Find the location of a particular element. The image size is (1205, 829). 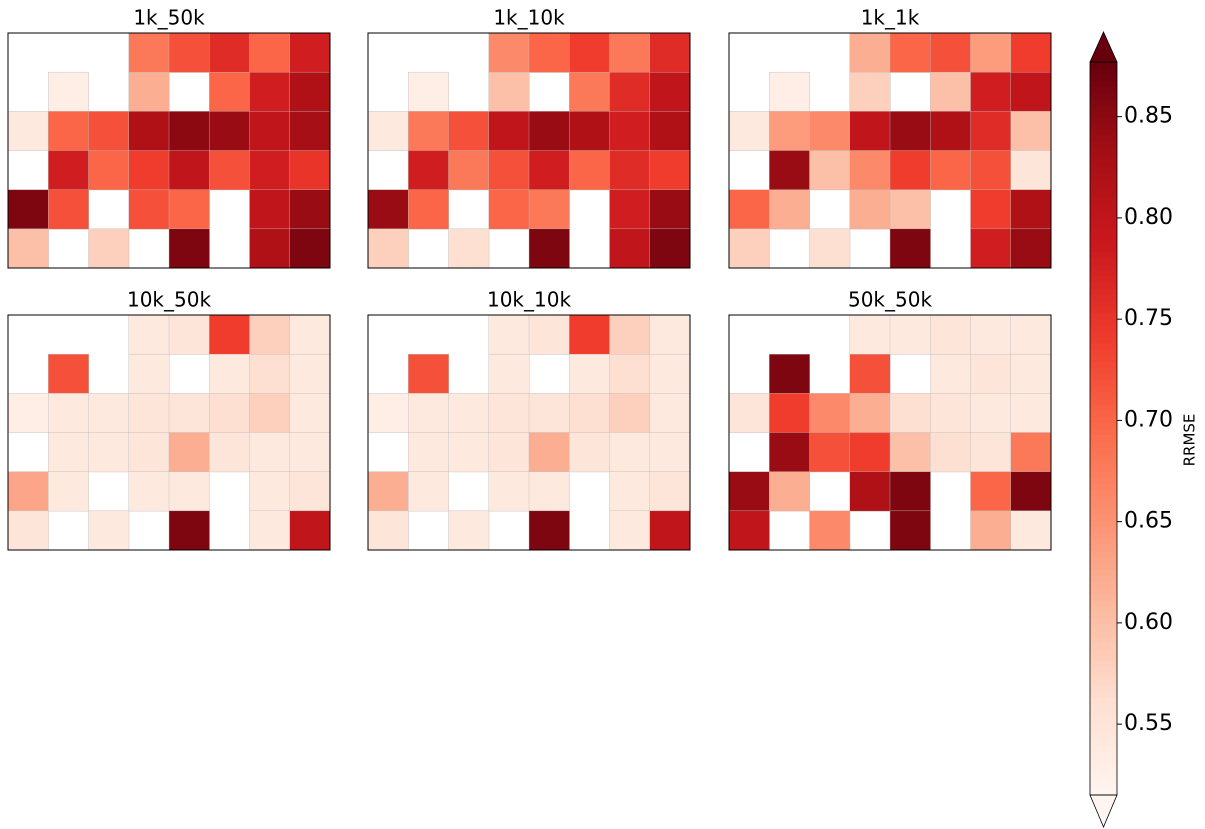

colorbar-tick-label: 0.70 is located at coordinates (1148, 419).